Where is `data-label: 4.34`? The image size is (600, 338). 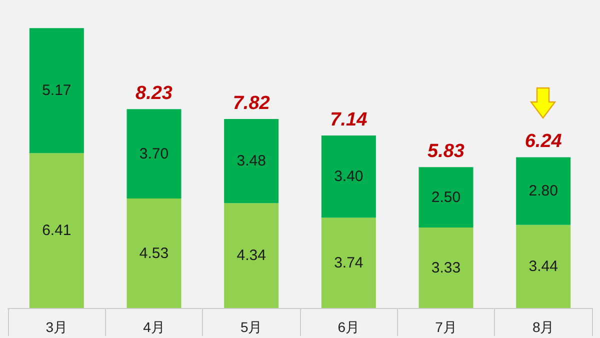 data-label: 4.34 is located at coordinates (251, 255).